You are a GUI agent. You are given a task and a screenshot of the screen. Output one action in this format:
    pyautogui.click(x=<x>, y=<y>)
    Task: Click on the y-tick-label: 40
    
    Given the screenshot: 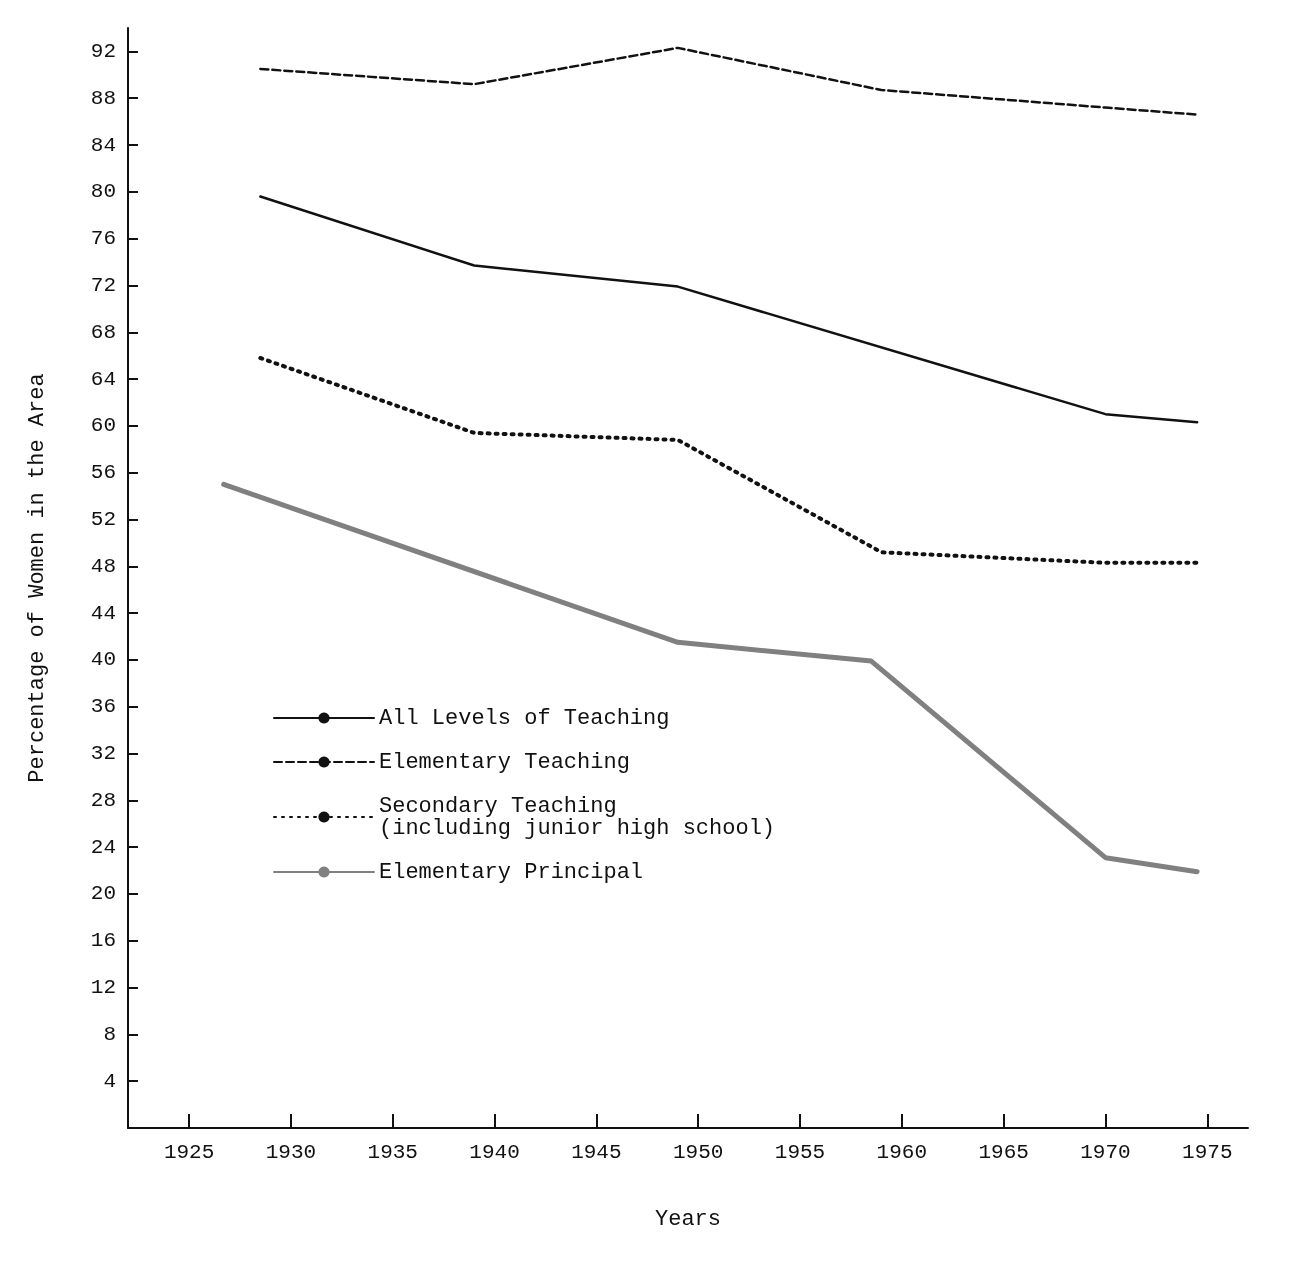 What is the action you would take?
    pyautogui.click(x=103, y=660)
    